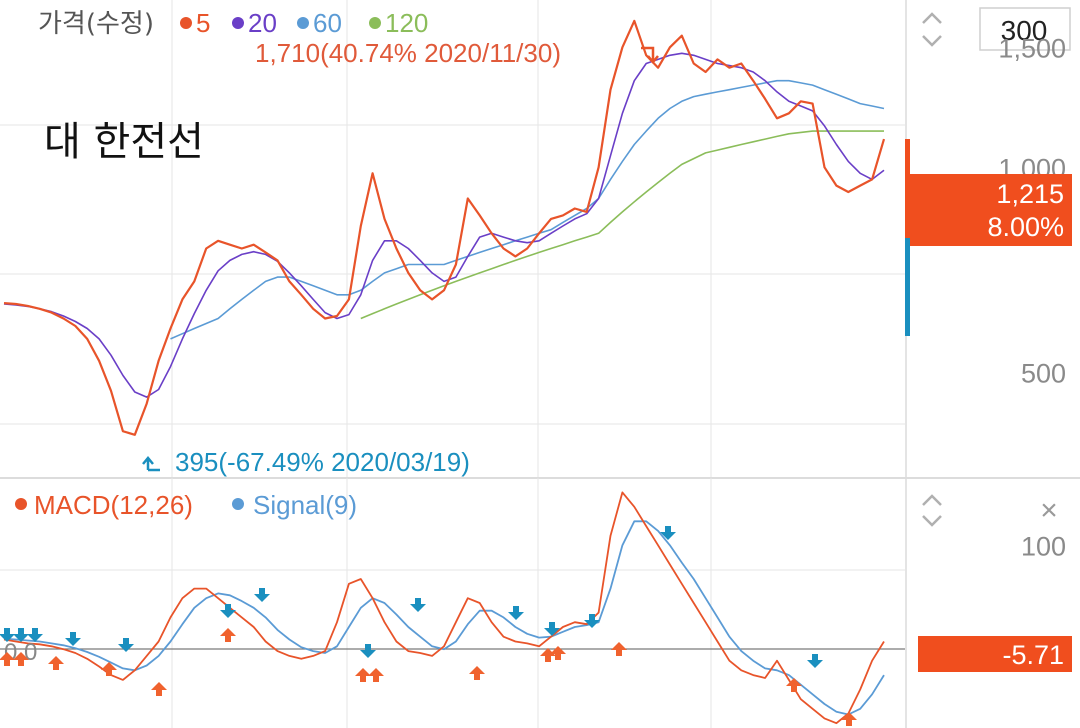 This screenshot has width=1080, height=728. Describe the element at coordinates (322, 462) in the screenshot. I see `low-price-annotation: 395(-67.49% 2020/03/19)` at that location.